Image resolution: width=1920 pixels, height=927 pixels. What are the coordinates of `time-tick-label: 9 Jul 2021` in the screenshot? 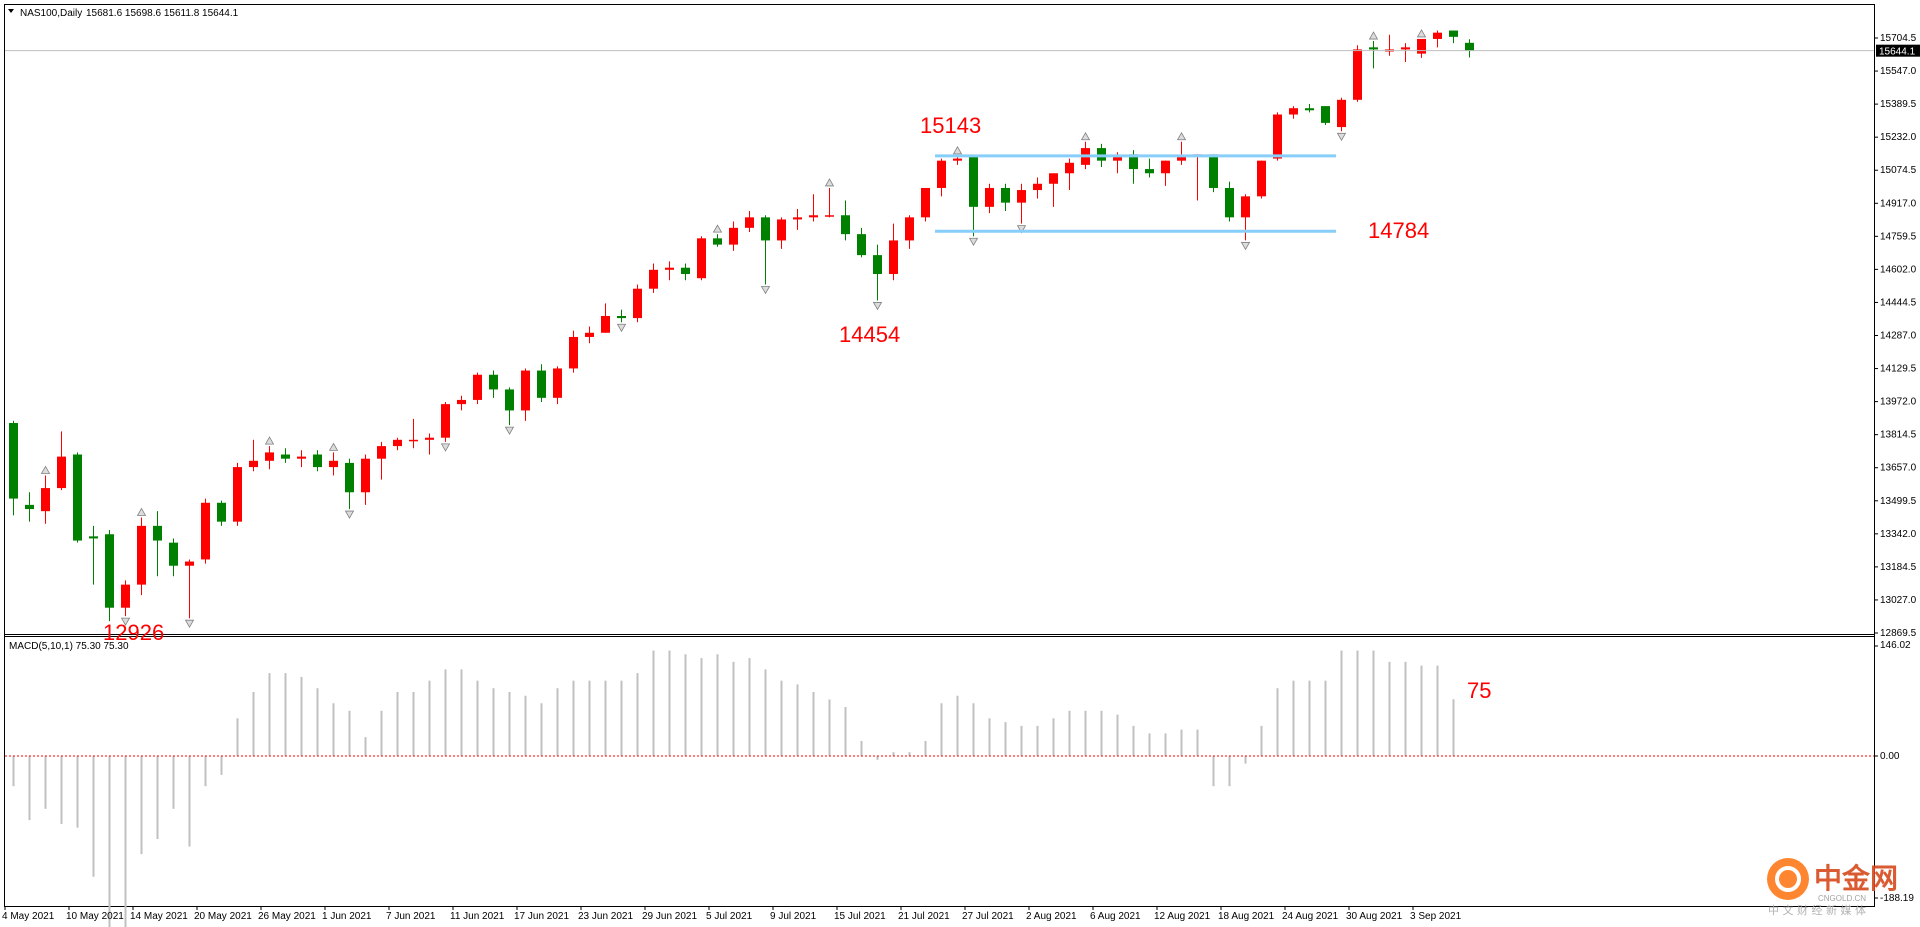 It's located at (793, 916).